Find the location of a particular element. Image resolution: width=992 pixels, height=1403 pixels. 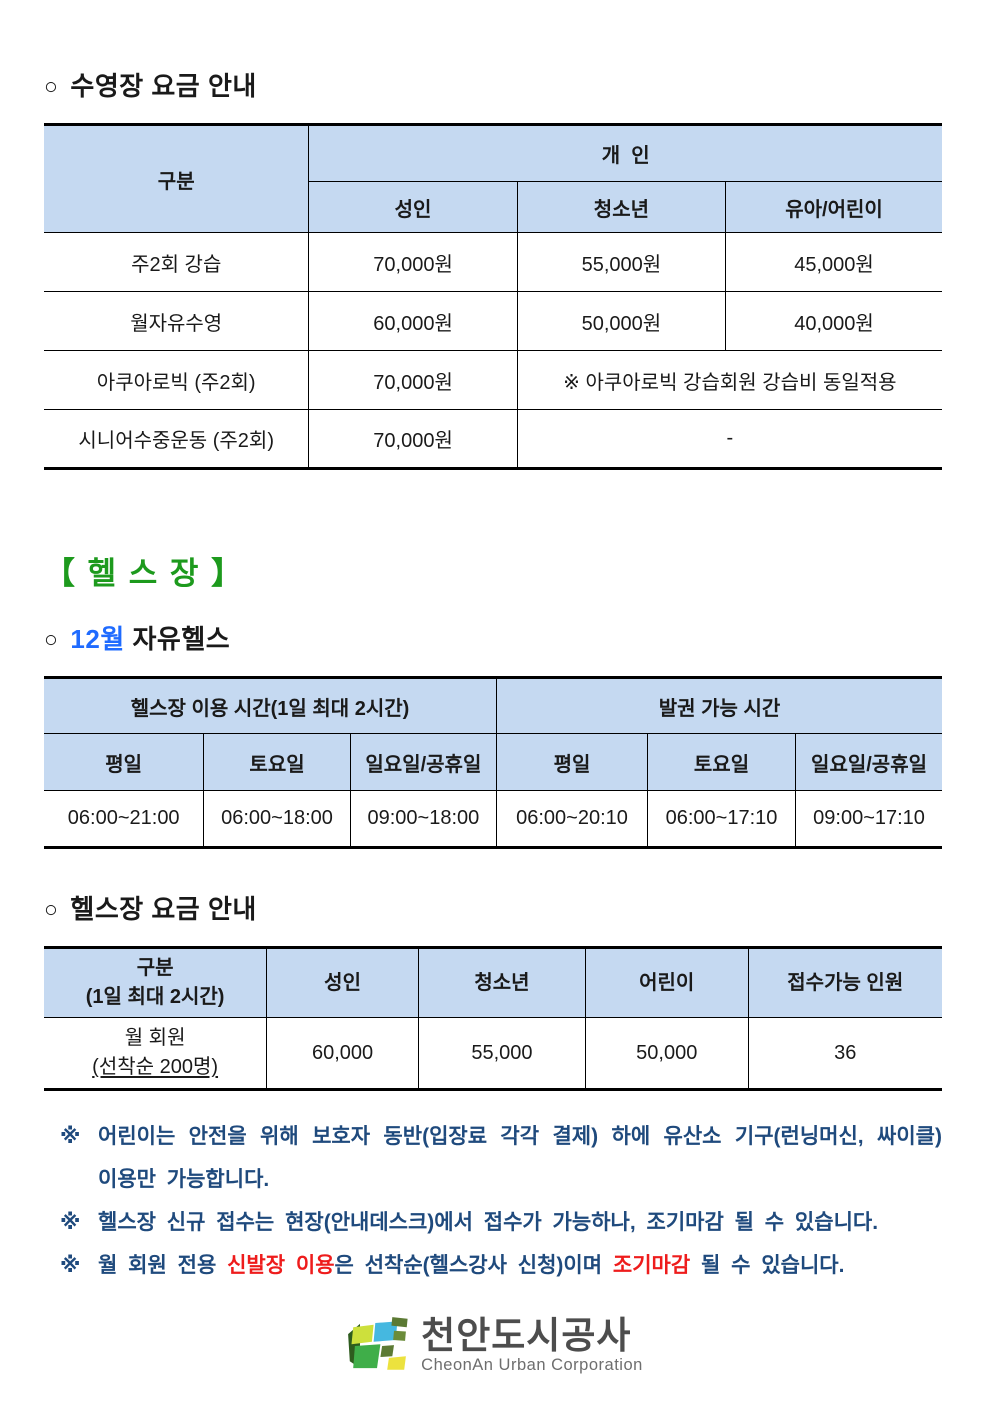

time-cell: 09:00~17:10 is located at coordinates (868, 819).